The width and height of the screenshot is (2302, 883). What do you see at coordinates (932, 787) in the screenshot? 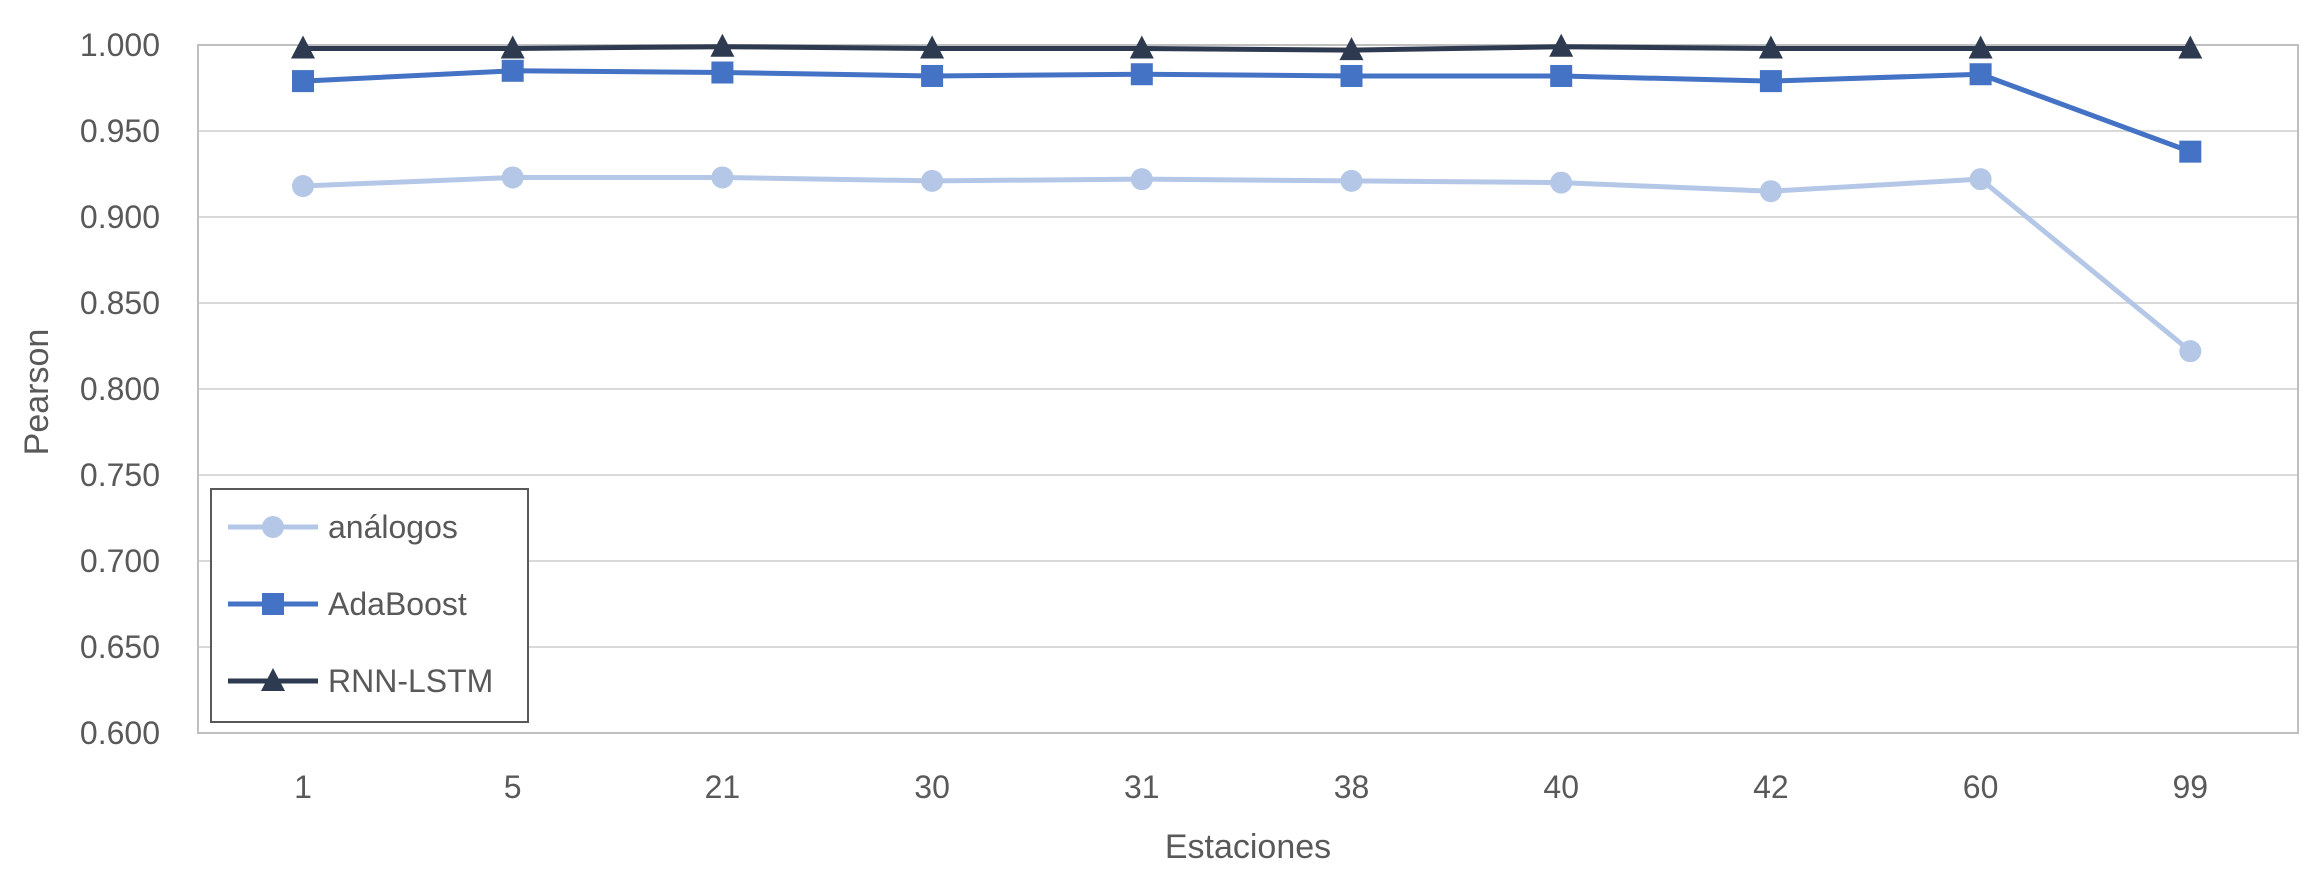
I see `x-tick-label: 30` at bounding box center [932, 787].